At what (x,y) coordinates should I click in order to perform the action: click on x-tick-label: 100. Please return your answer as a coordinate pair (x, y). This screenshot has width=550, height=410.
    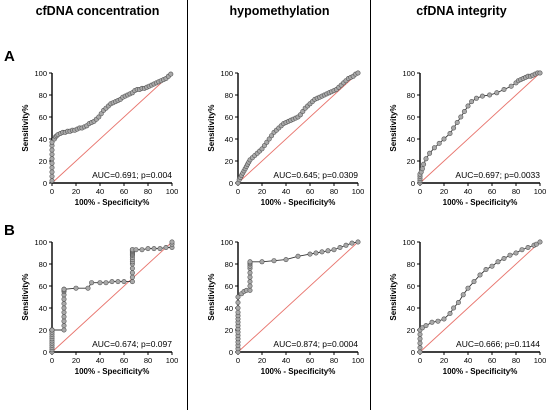
    Looking at the image, I should click on (172, 191).